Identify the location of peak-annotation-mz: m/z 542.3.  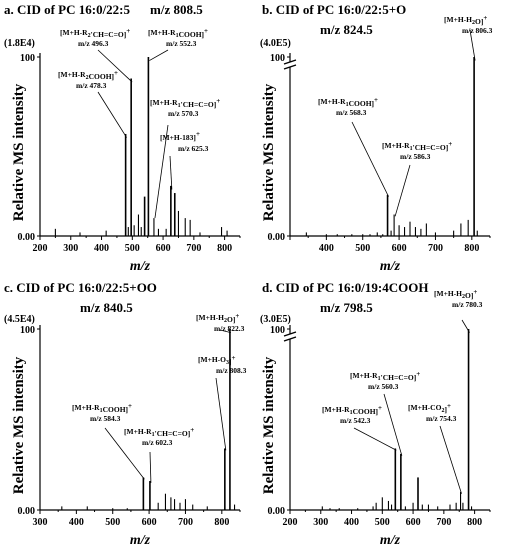
(355, 420).